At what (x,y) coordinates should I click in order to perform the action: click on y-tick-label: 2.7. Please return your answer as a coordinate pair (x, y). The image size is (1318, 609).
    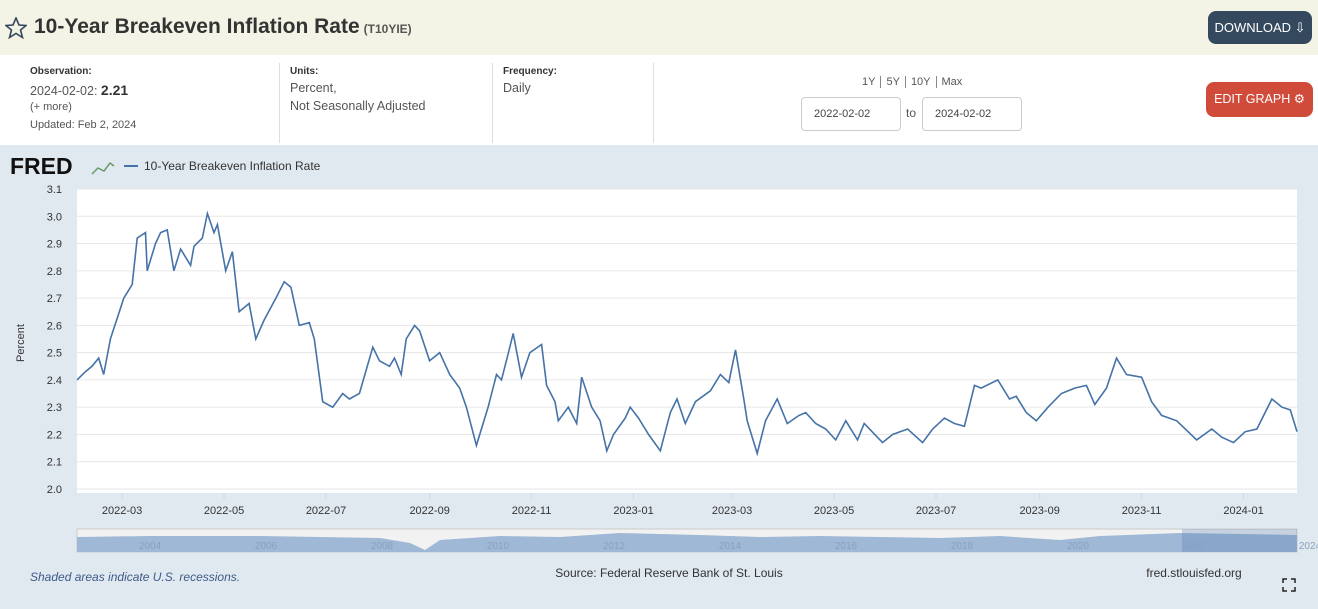
    Looking at the image, I should click on (54, 299).